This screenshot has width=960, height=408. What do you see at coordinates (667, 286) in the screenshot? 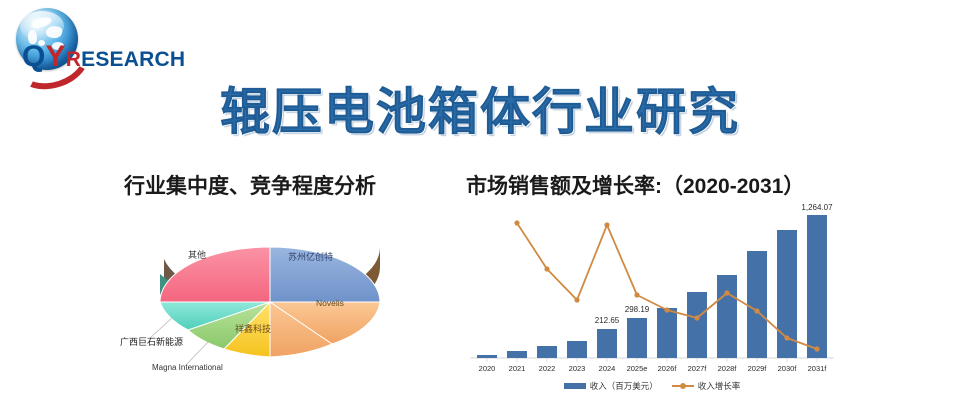
I see `growth-rate-markers` at bounding box center [667, 286].